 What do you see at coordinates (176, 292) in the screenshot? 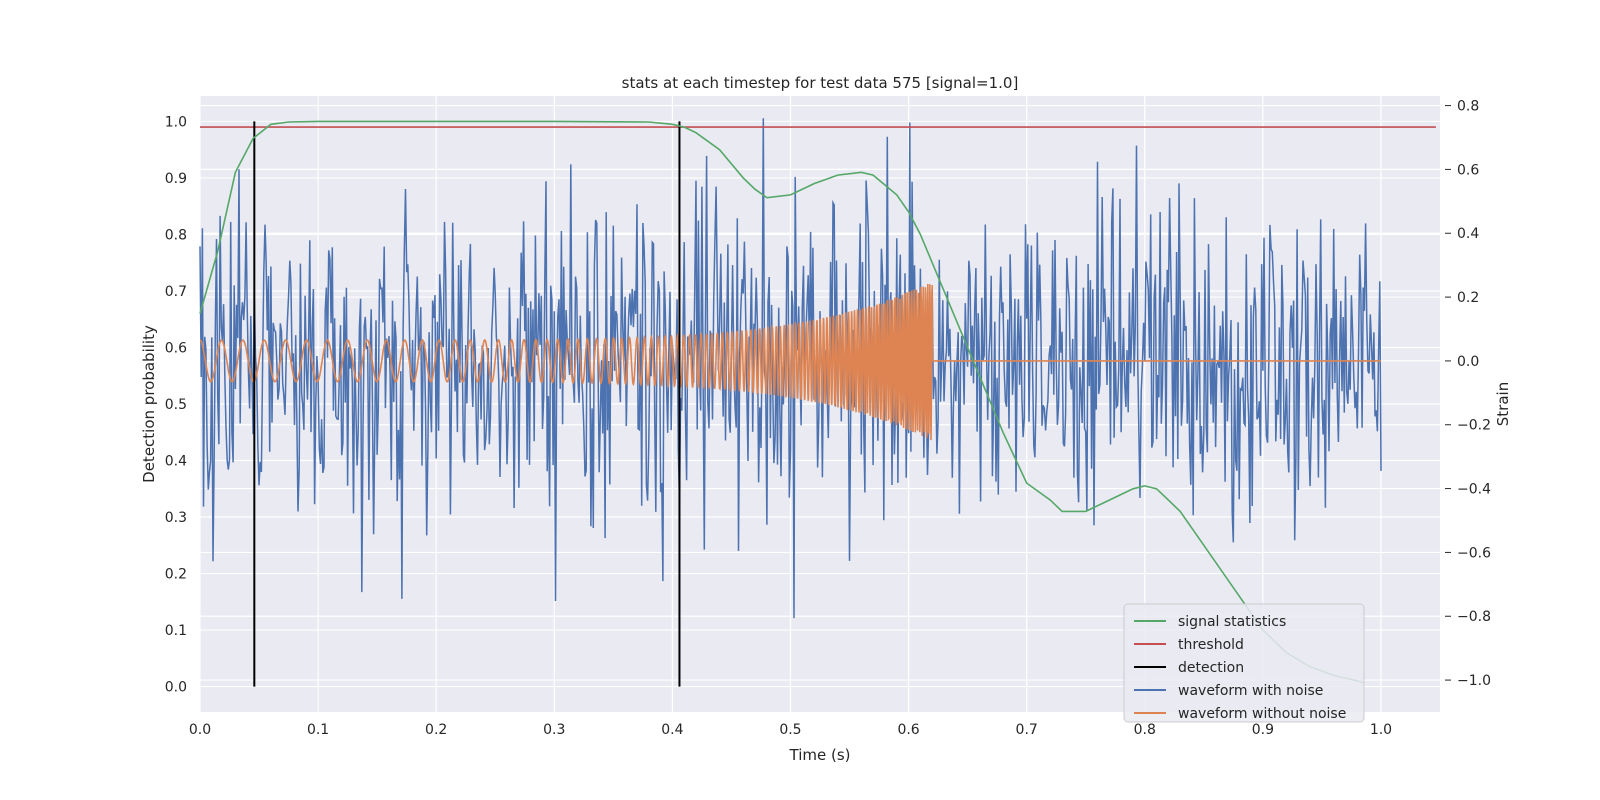
I see `y-tick-label: 0.7` at bounding box center [176, 292].